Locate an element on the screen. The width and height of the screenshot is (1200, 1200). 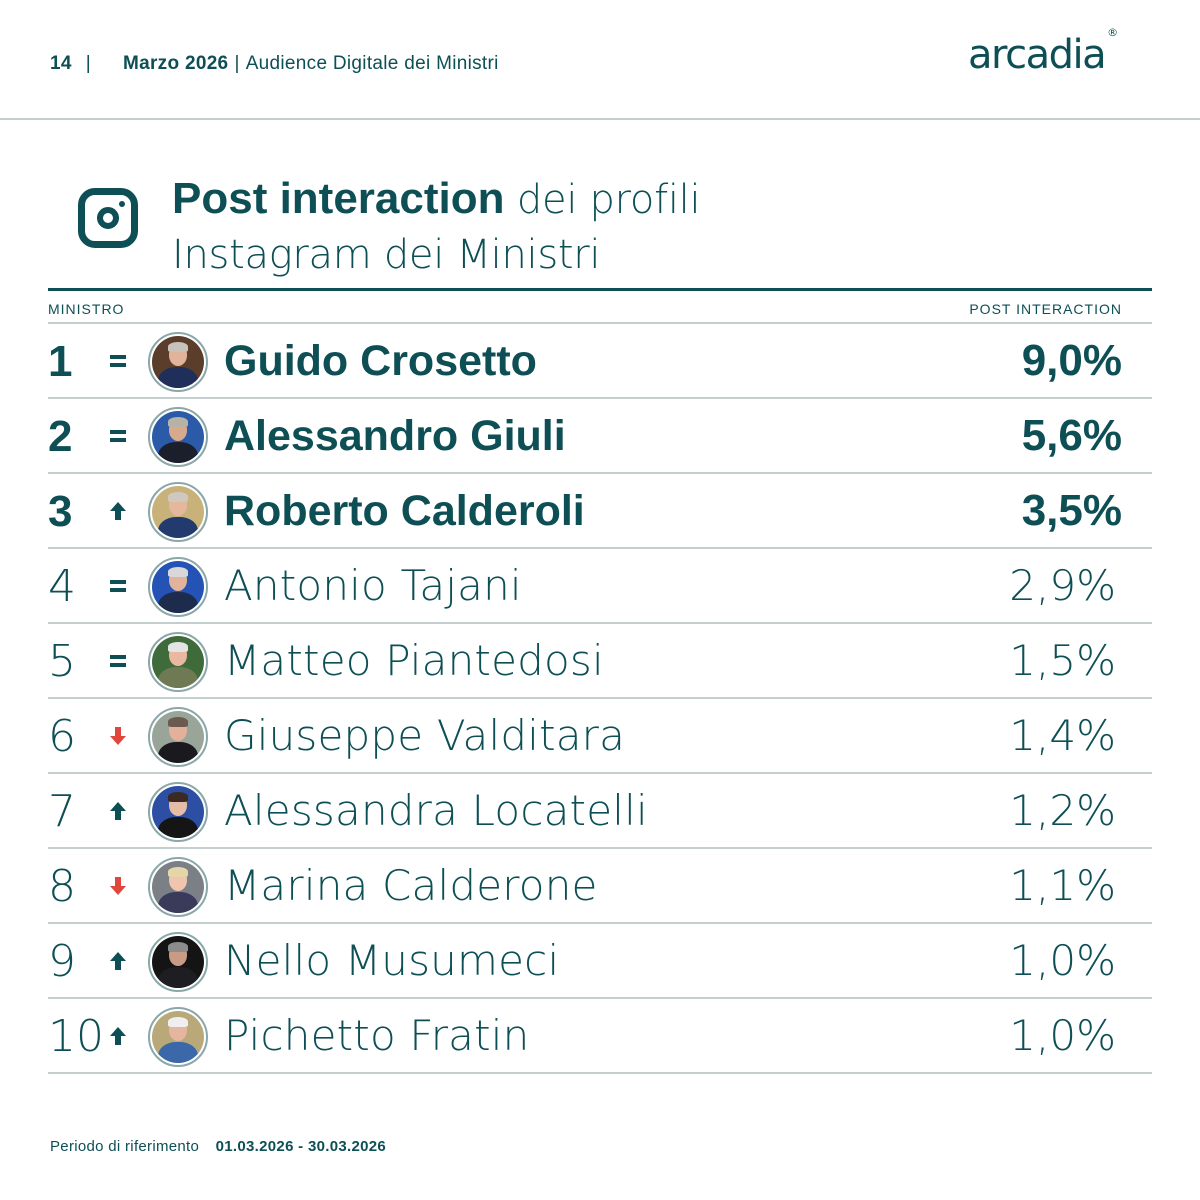
rank-number: 7 is located at coordinates (62, 811).